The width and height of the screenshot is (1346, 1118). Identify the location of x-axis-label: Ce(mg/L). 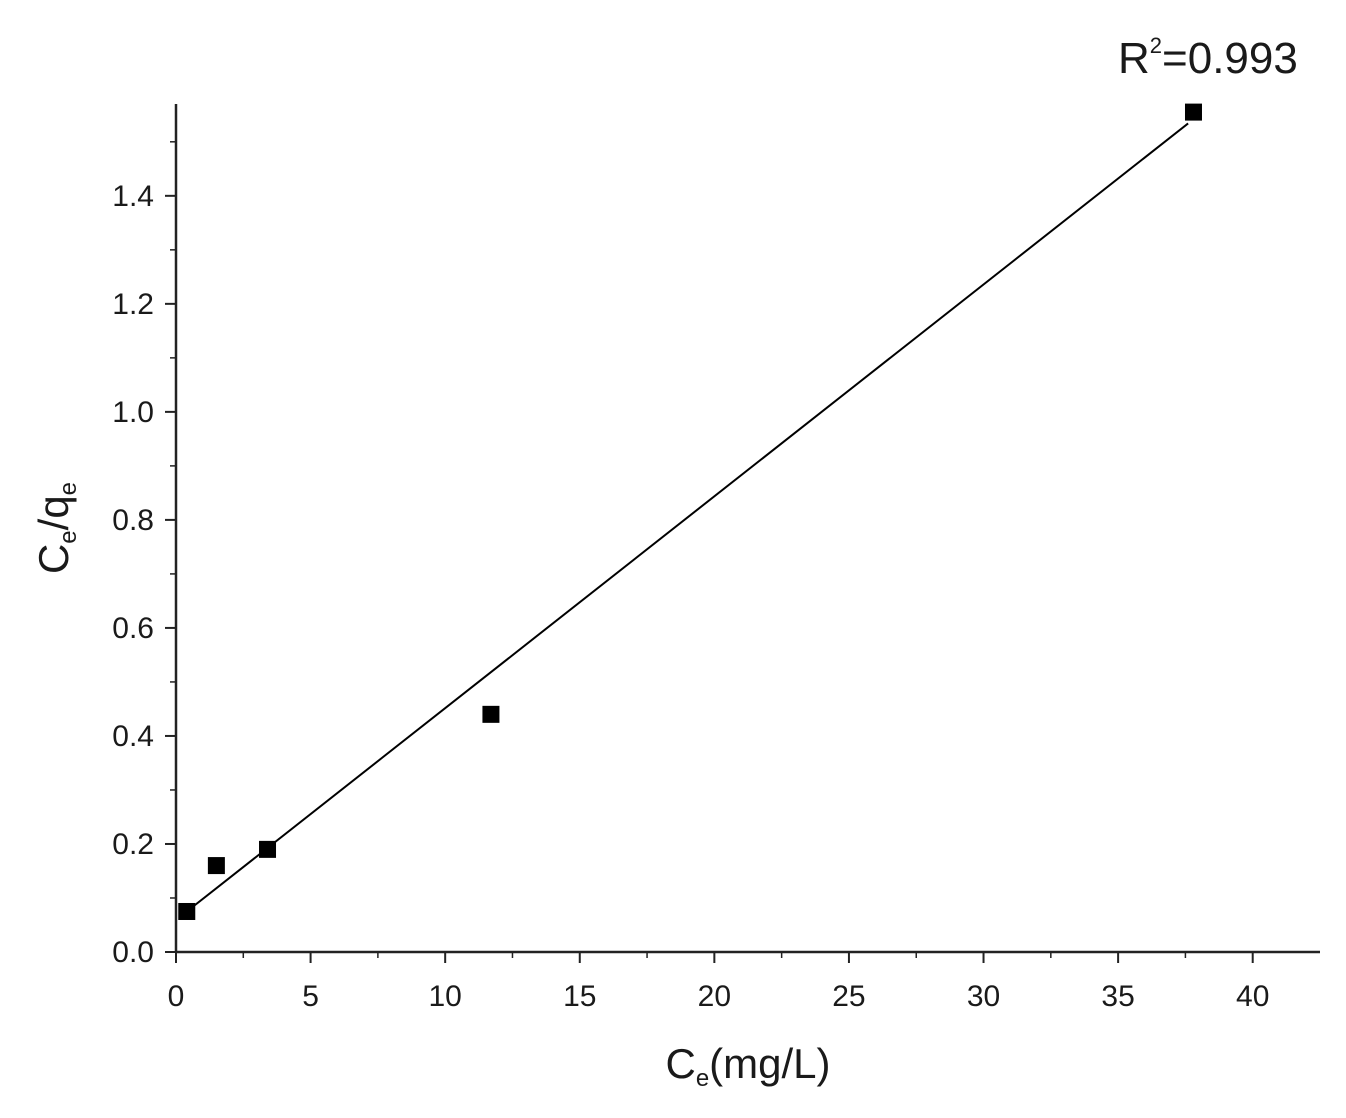
(747, 1066).